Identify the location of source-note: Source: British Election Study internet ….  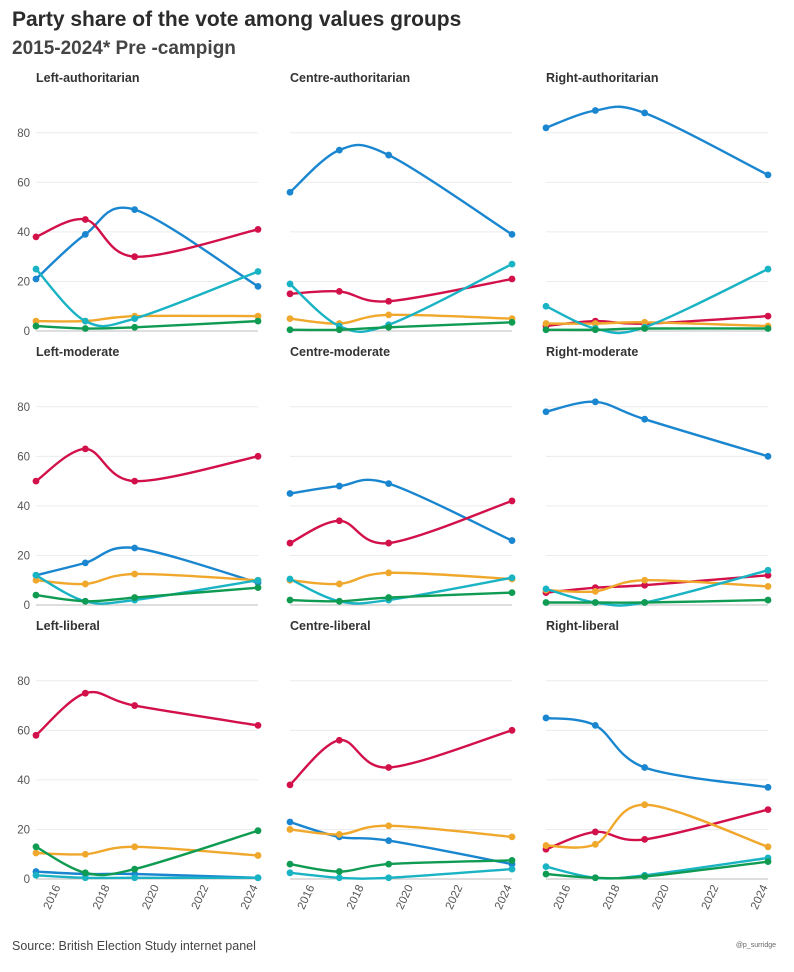
(134, 946).